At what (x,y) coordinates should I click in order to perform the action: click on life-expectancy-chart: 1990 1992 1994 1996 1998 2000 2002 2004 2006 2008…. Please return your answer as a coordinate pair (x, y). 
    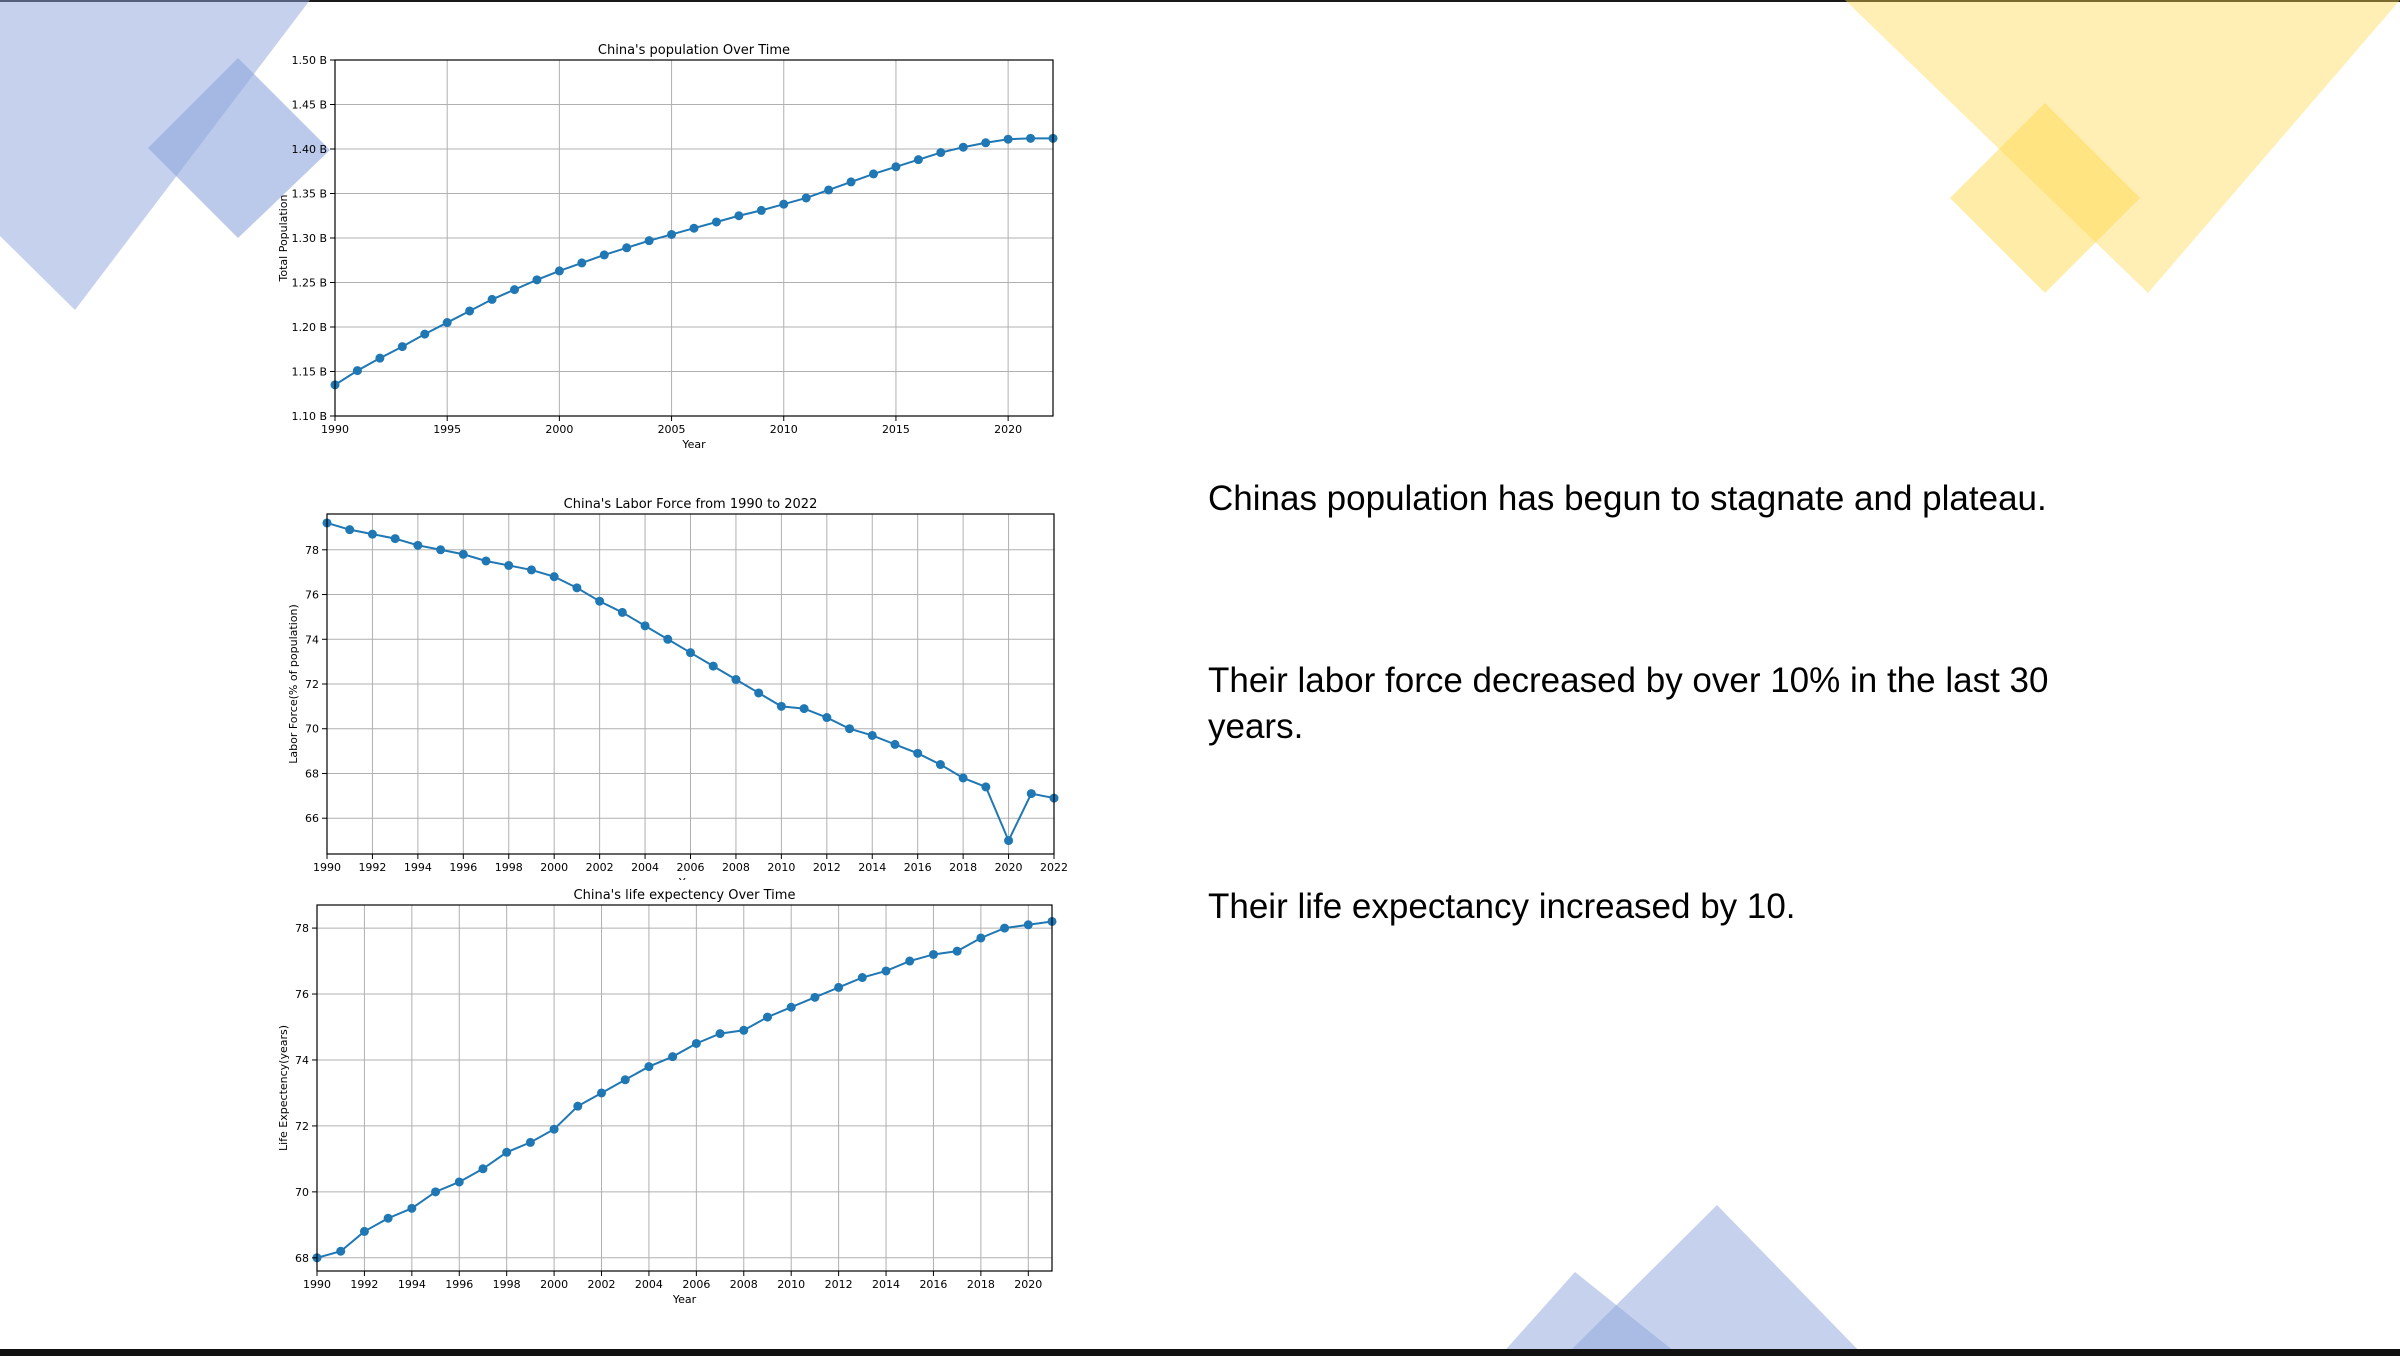
    Looking at the image, I should click on (665, 1098).